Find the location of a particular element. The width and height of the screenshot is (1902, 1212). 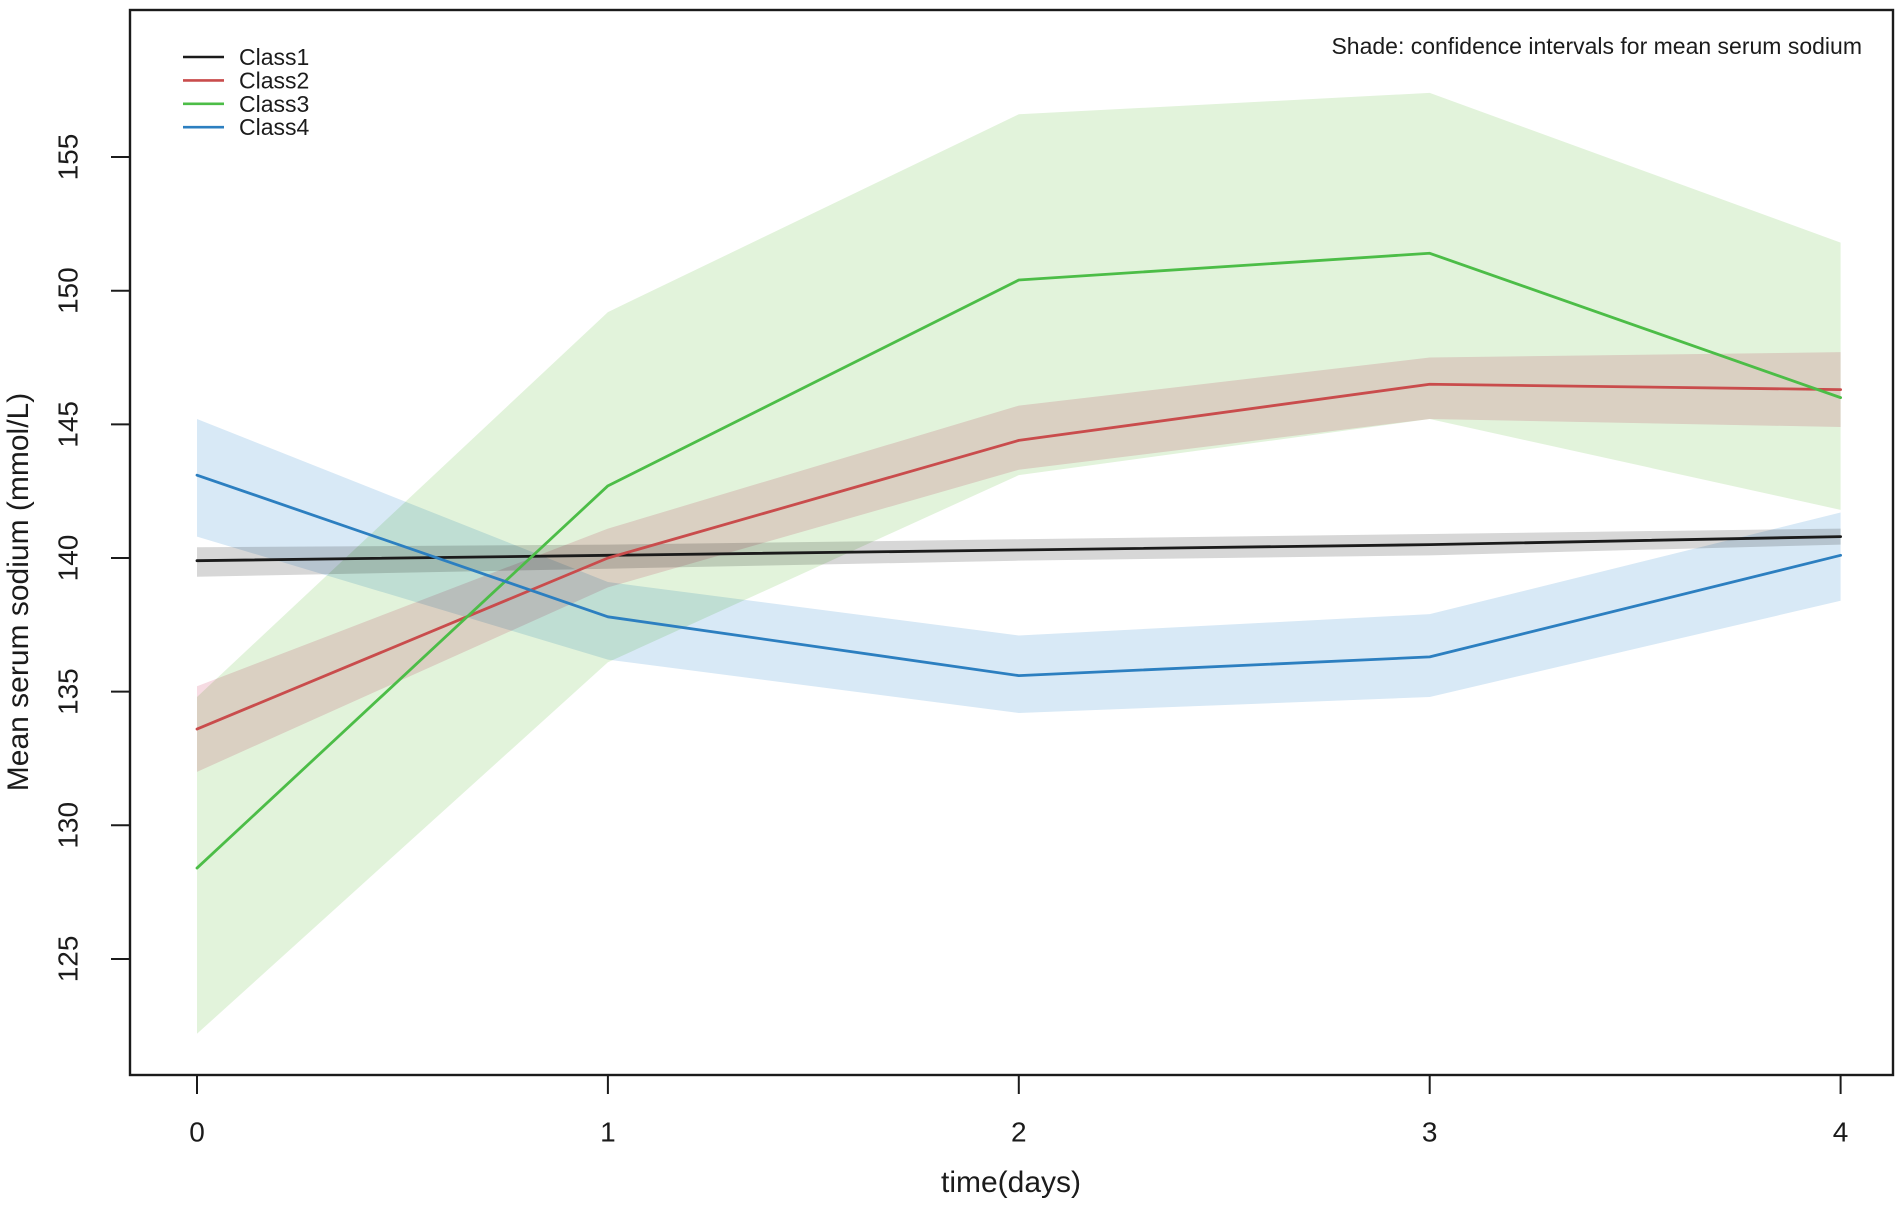

y-tick-label: 145 is located at coordinates (68, 424).